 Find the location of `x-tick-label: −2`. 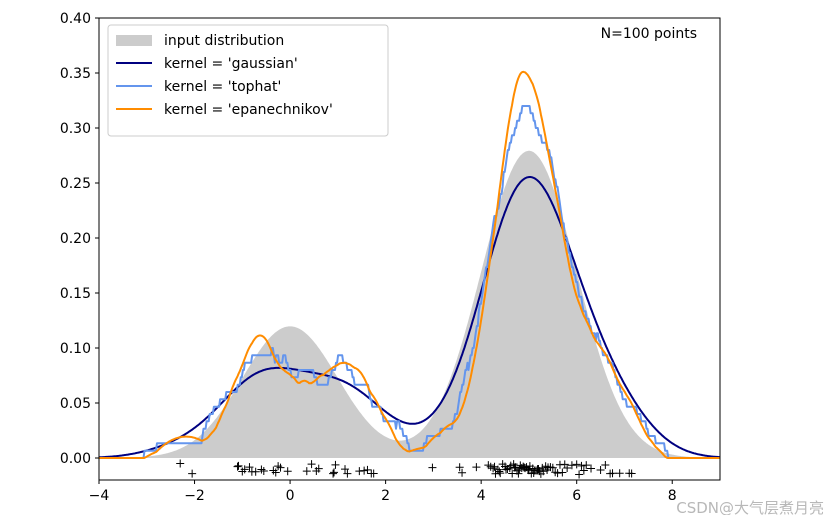

x-tick-label: −2 is located at coordinates (194, 496).